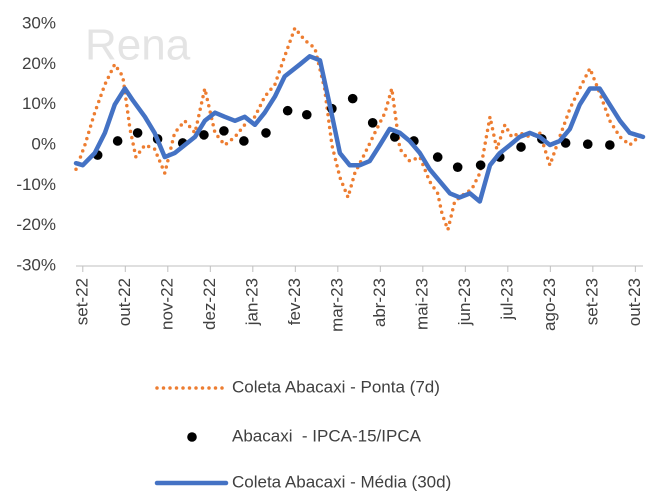 This screenshot has width=646, height=497. I want to click on y-tick-label: 0%, so click(43, 143).